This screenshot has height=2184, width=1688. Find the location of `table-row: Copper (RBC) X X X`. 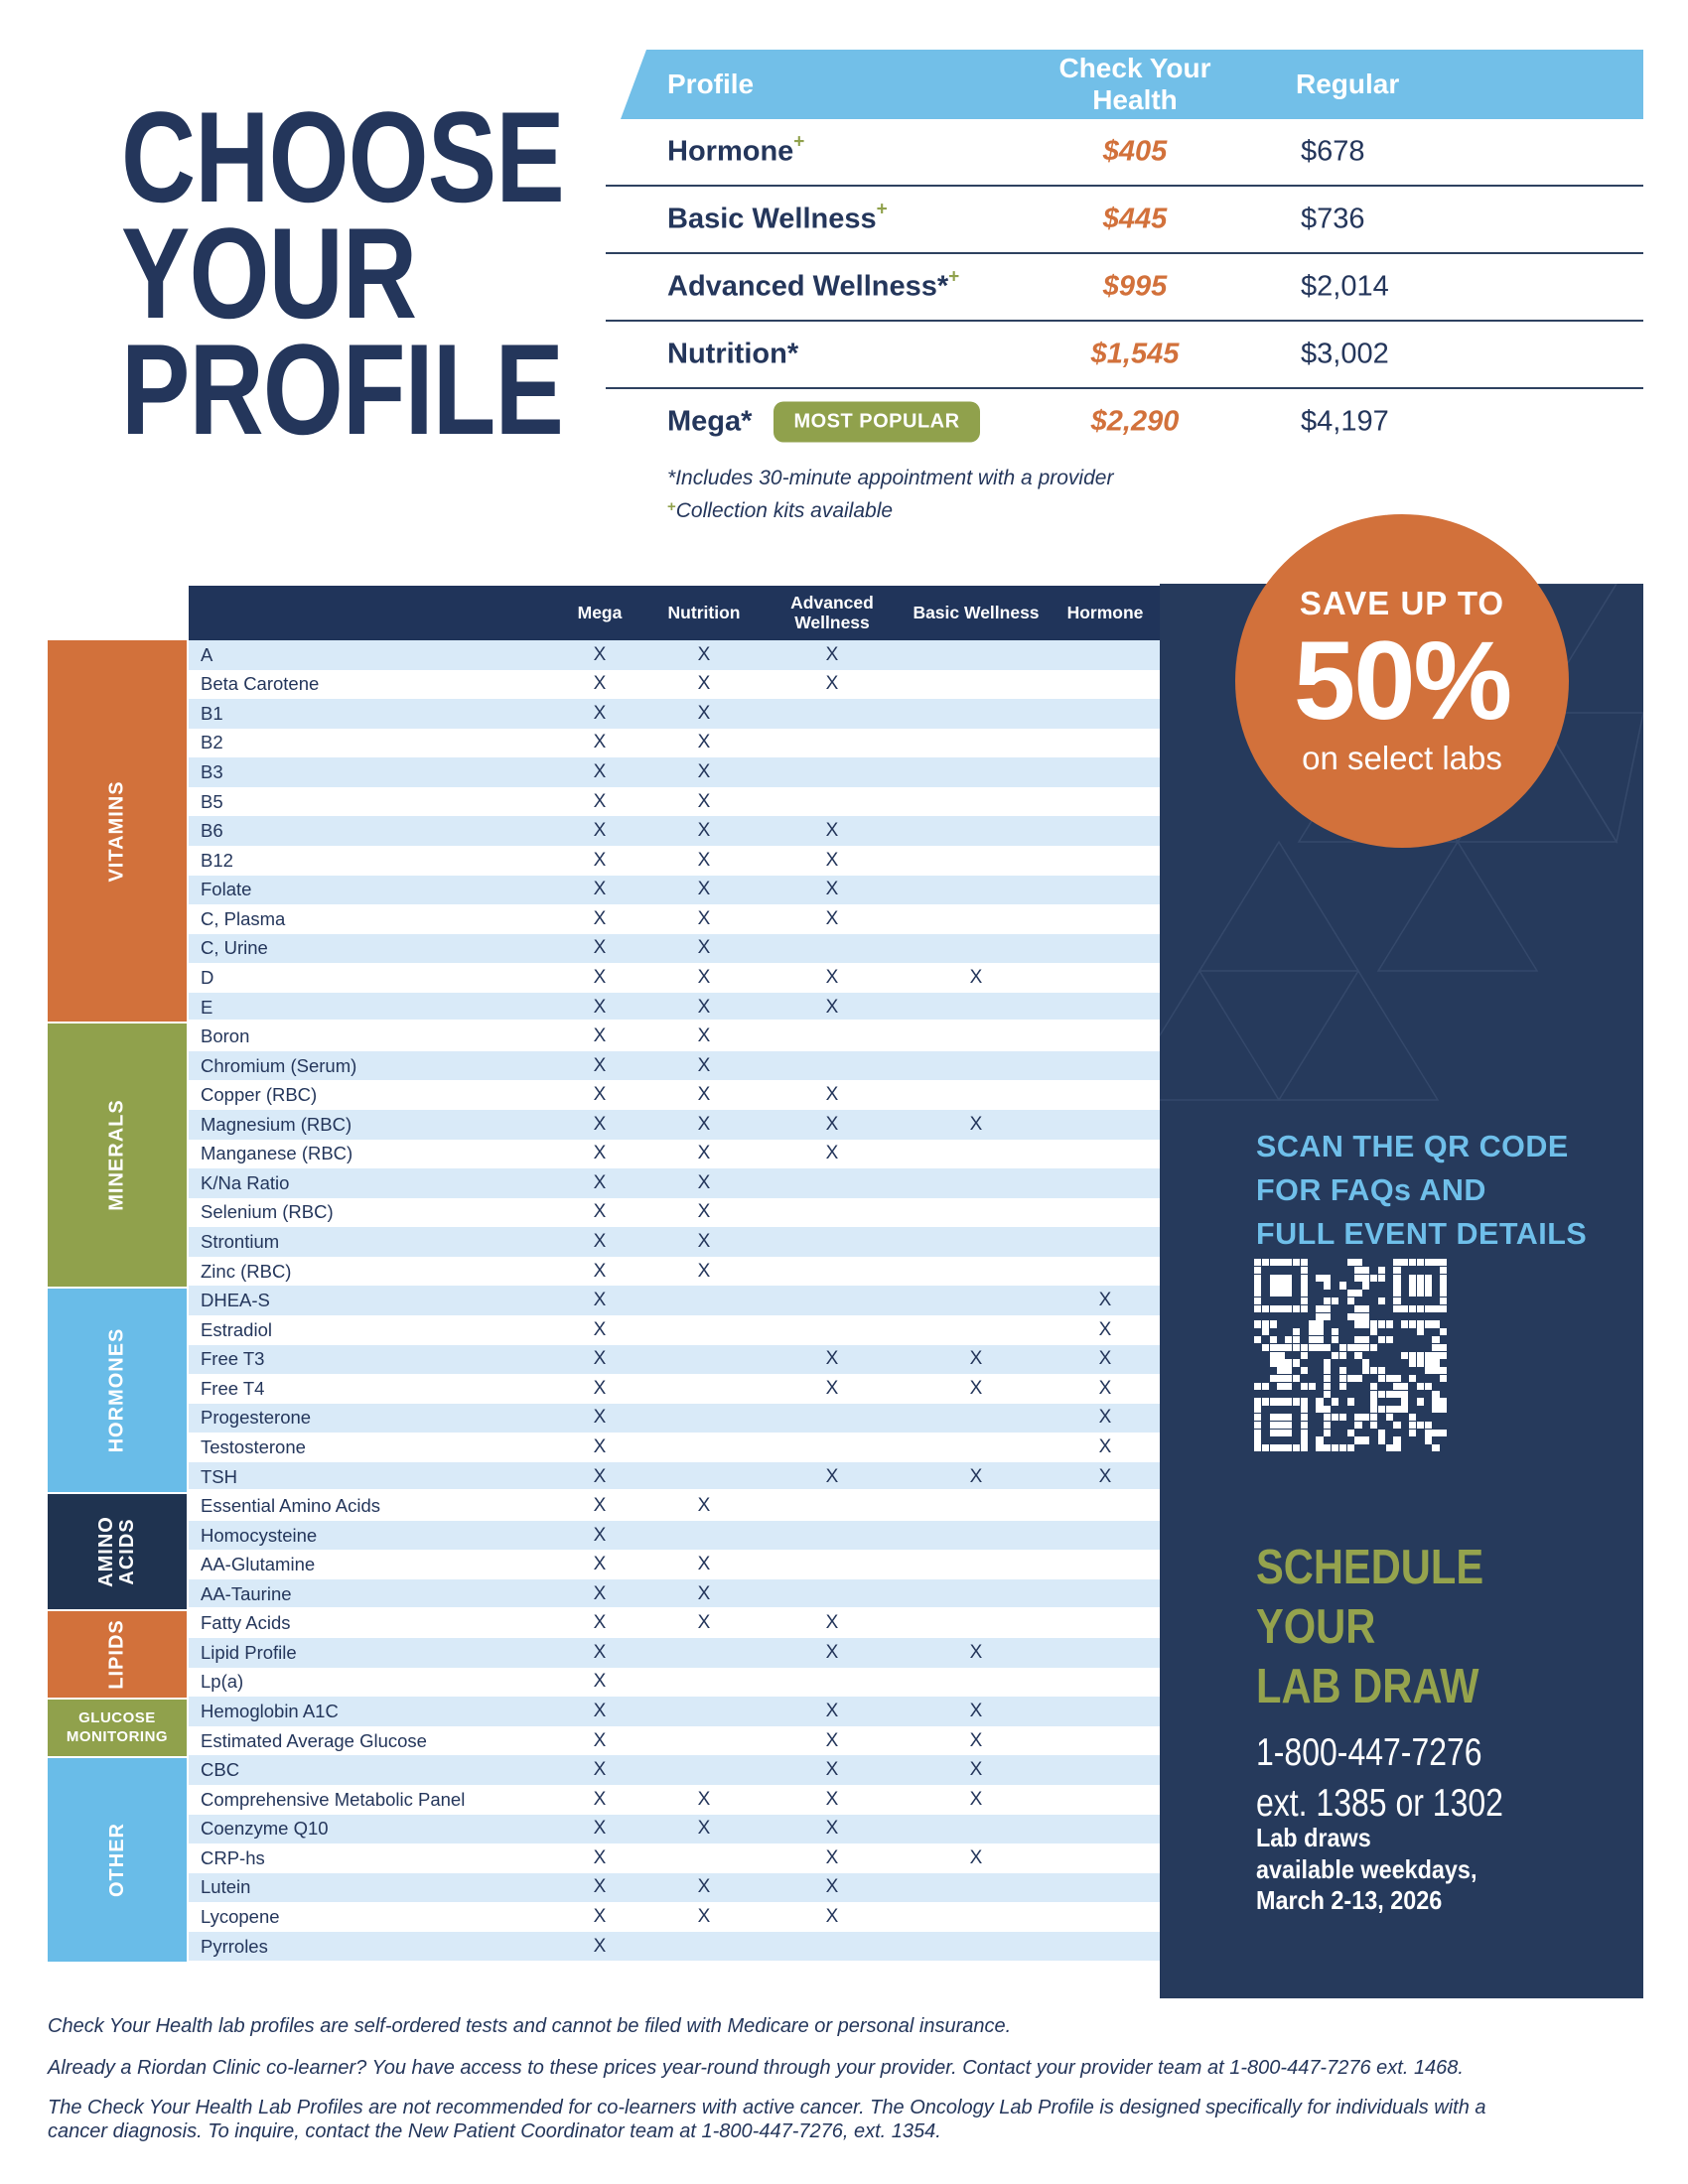

table-row: Copper (RBC) X X X is located at coordinates (674, 1095).